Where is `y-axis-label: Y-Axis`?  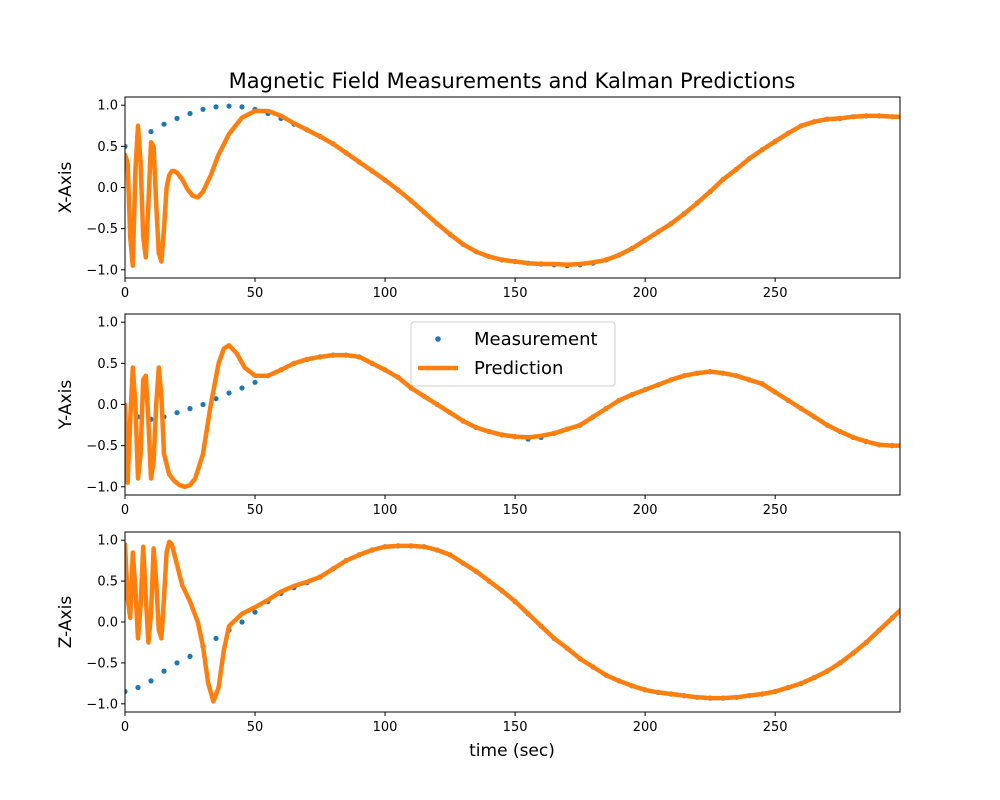 y-axis-label: Y-Axis is located at coordinates (66, 405).